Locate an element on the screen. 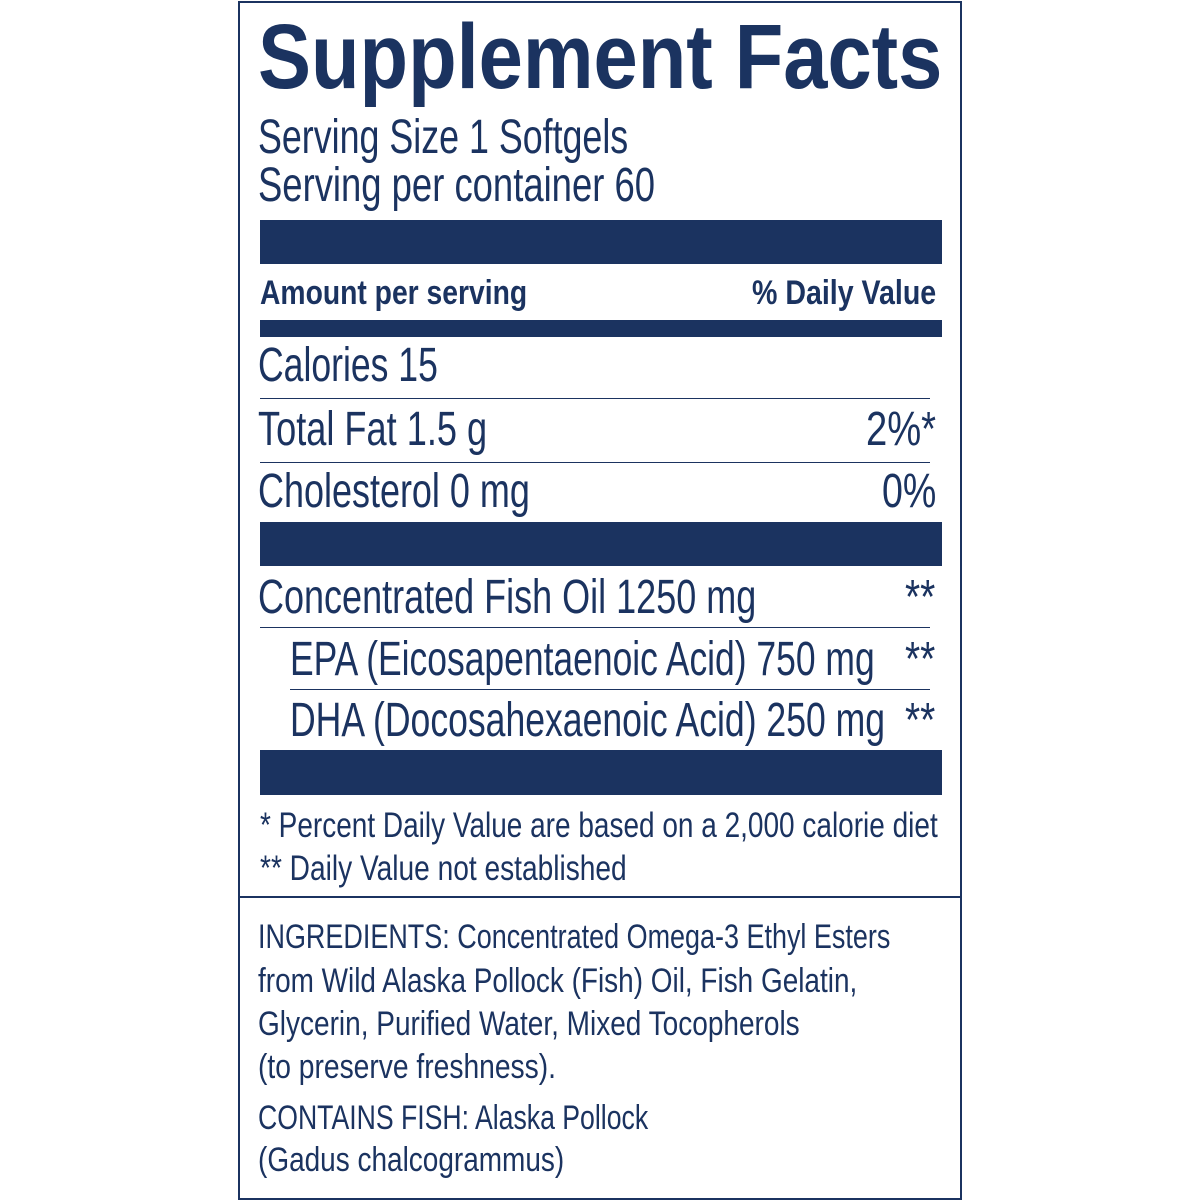 This screenshot has height=1200, width=1200. row-dha: DHA (Docosahexaenoic Acid) 250 mg is located at coordinates (588, 720).